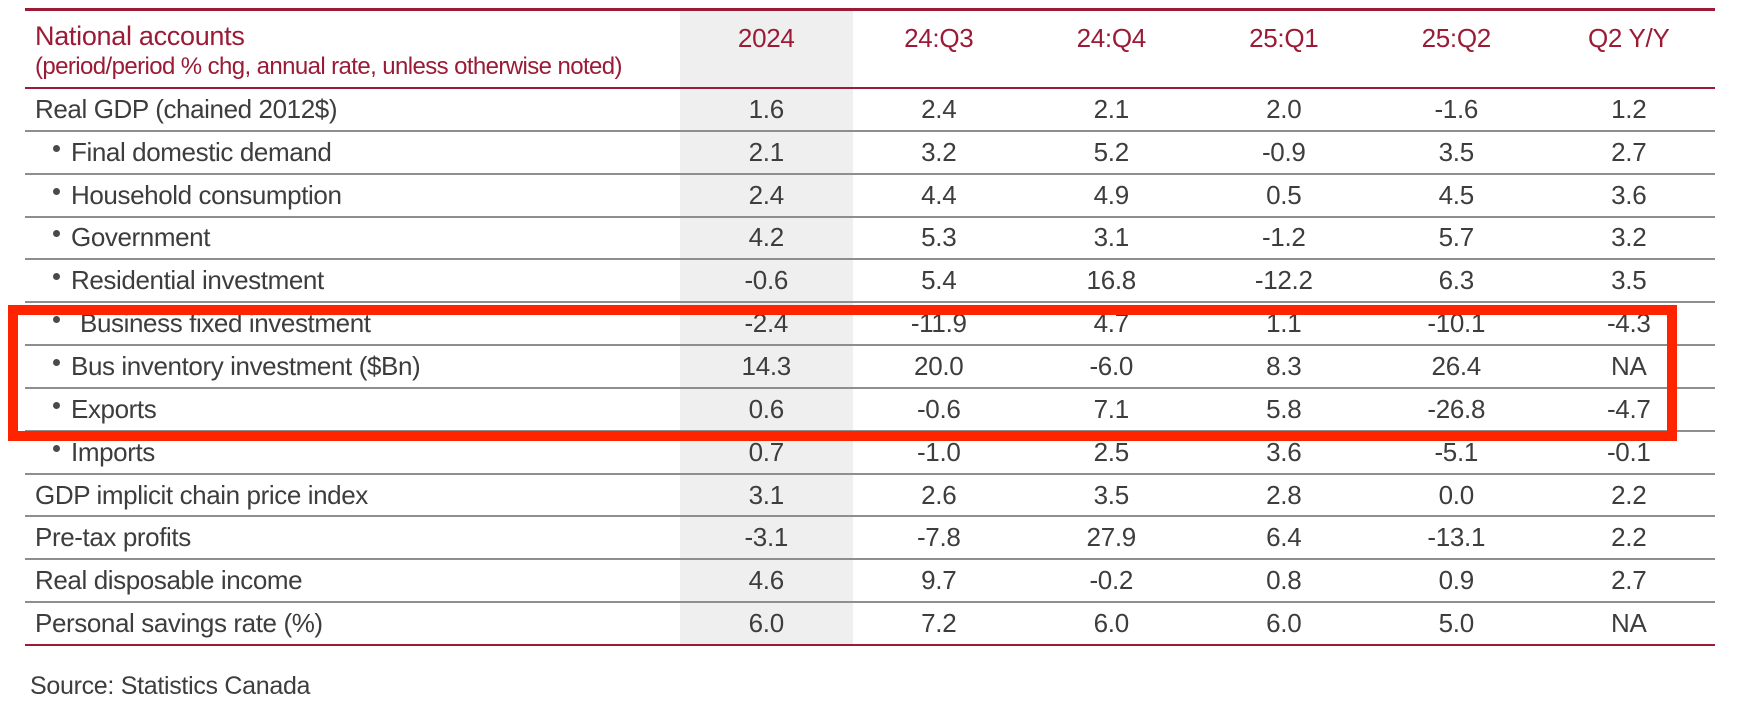 The image size is (1737, 715). What do you see at coordinates (1629, 151) in the screenshot?
I see `value-cell: 2.7` at bounding box center [1629, 151].